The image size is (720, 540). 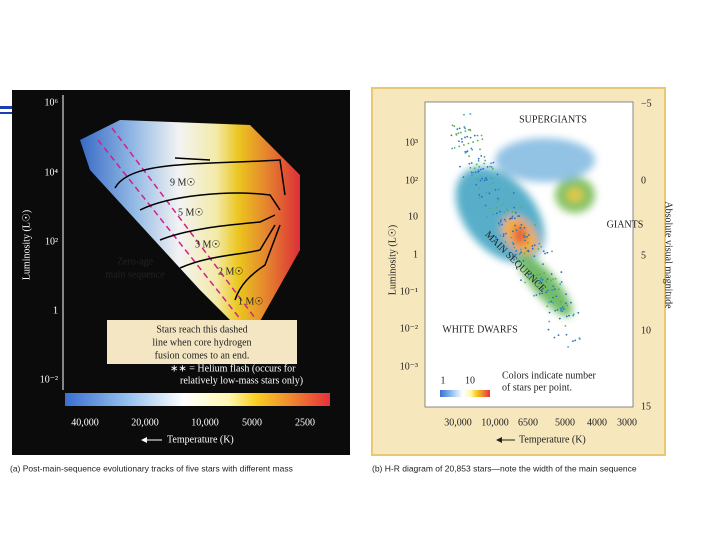 I want to click on track-label: 2 M☉, so click(x=230, y=271).